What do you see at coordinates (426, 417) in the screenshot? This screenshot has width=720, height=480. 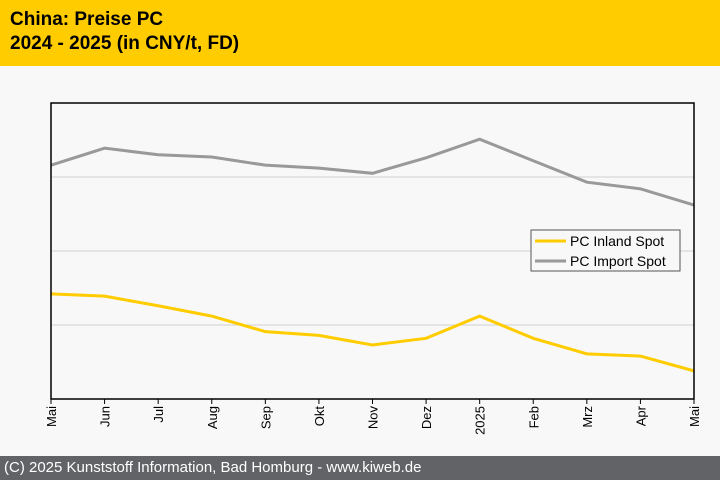 I see `x-tick-label: Dez` at bounding box center [426, 417].